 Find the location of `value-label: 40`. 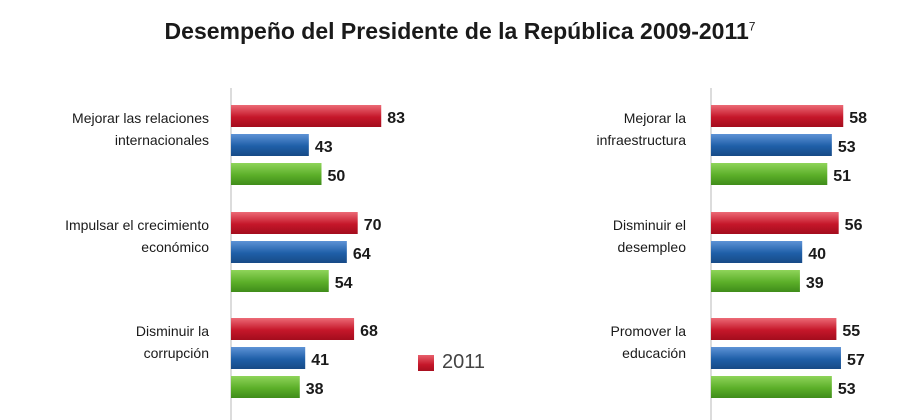

value-label: 40 is located at coordinates (817, 254).